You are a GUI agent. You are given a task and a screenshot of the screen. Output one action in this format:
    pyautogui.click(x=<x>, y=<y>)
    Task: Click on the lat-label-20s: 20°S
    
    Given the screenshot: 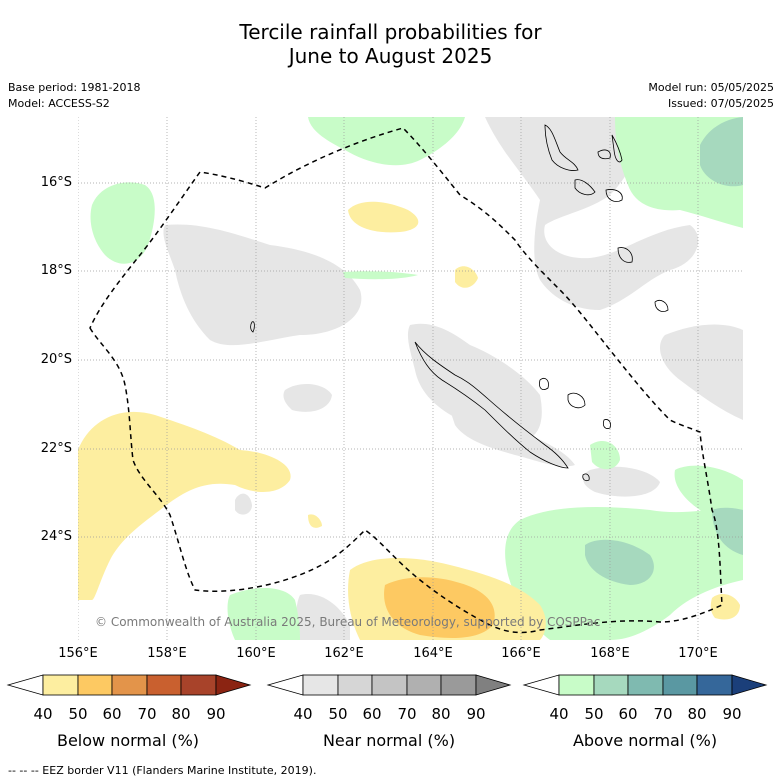 What is the action you would take?
    pyautogui.click(x=56, y=359)
    